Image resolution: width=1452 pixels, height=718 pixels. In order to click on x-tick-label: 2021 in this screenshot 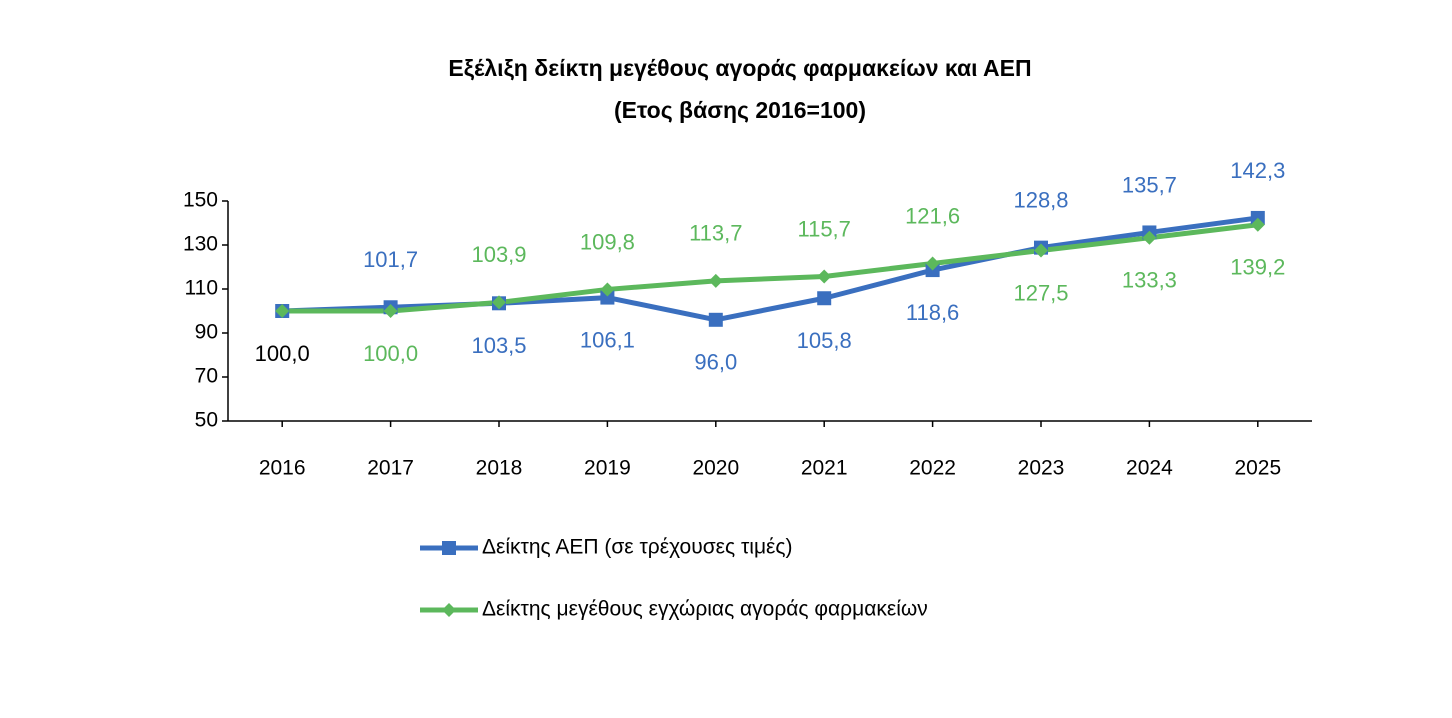, I will do `click(824, 468)`.